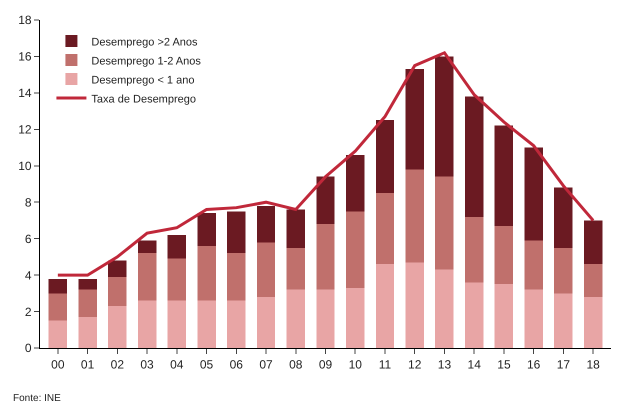 The image size is (621, 403). What do you see at coordinates (25, 165) in the screenshot?
I see `y-tick-label: 10` at bounding box center [25, 165].